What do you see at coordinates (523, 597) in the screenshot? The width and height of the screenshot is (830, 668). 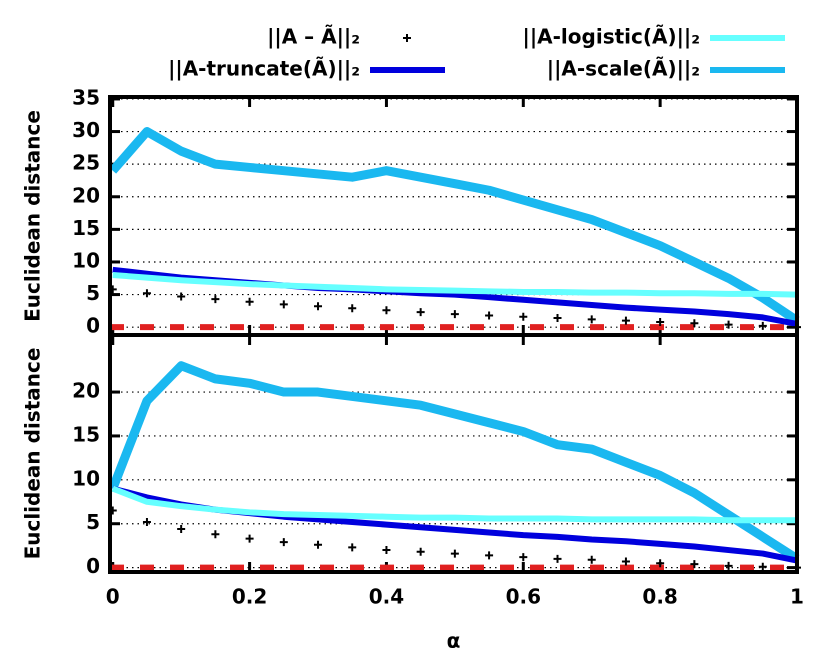 I see `x-tick-label: 0.6` at bounding box center [523, 597].